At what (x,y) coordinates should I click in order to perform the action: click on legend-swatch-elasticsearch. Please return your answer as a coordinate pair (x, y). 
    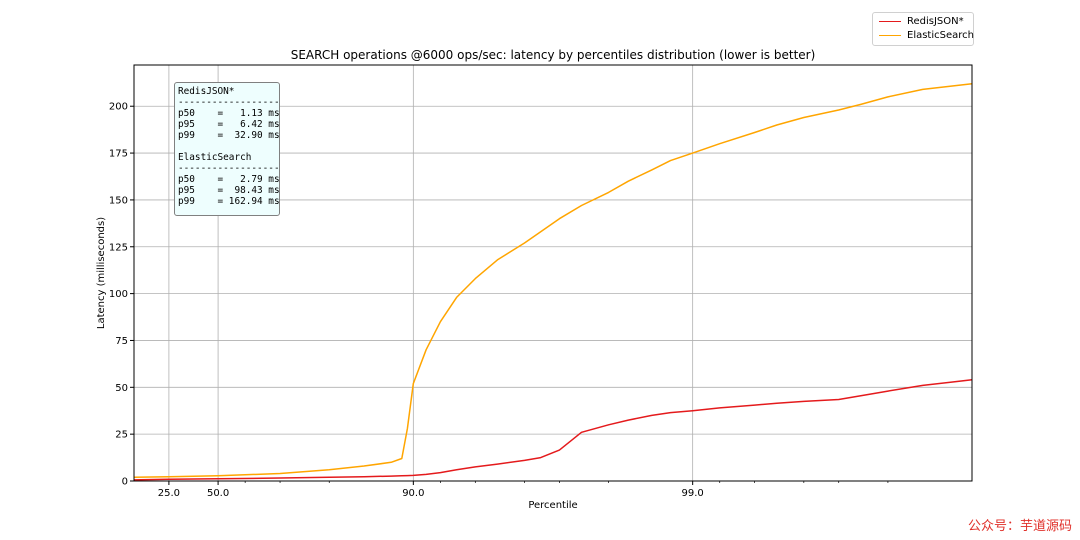
    Looking at the image, I should click on (890, 35).